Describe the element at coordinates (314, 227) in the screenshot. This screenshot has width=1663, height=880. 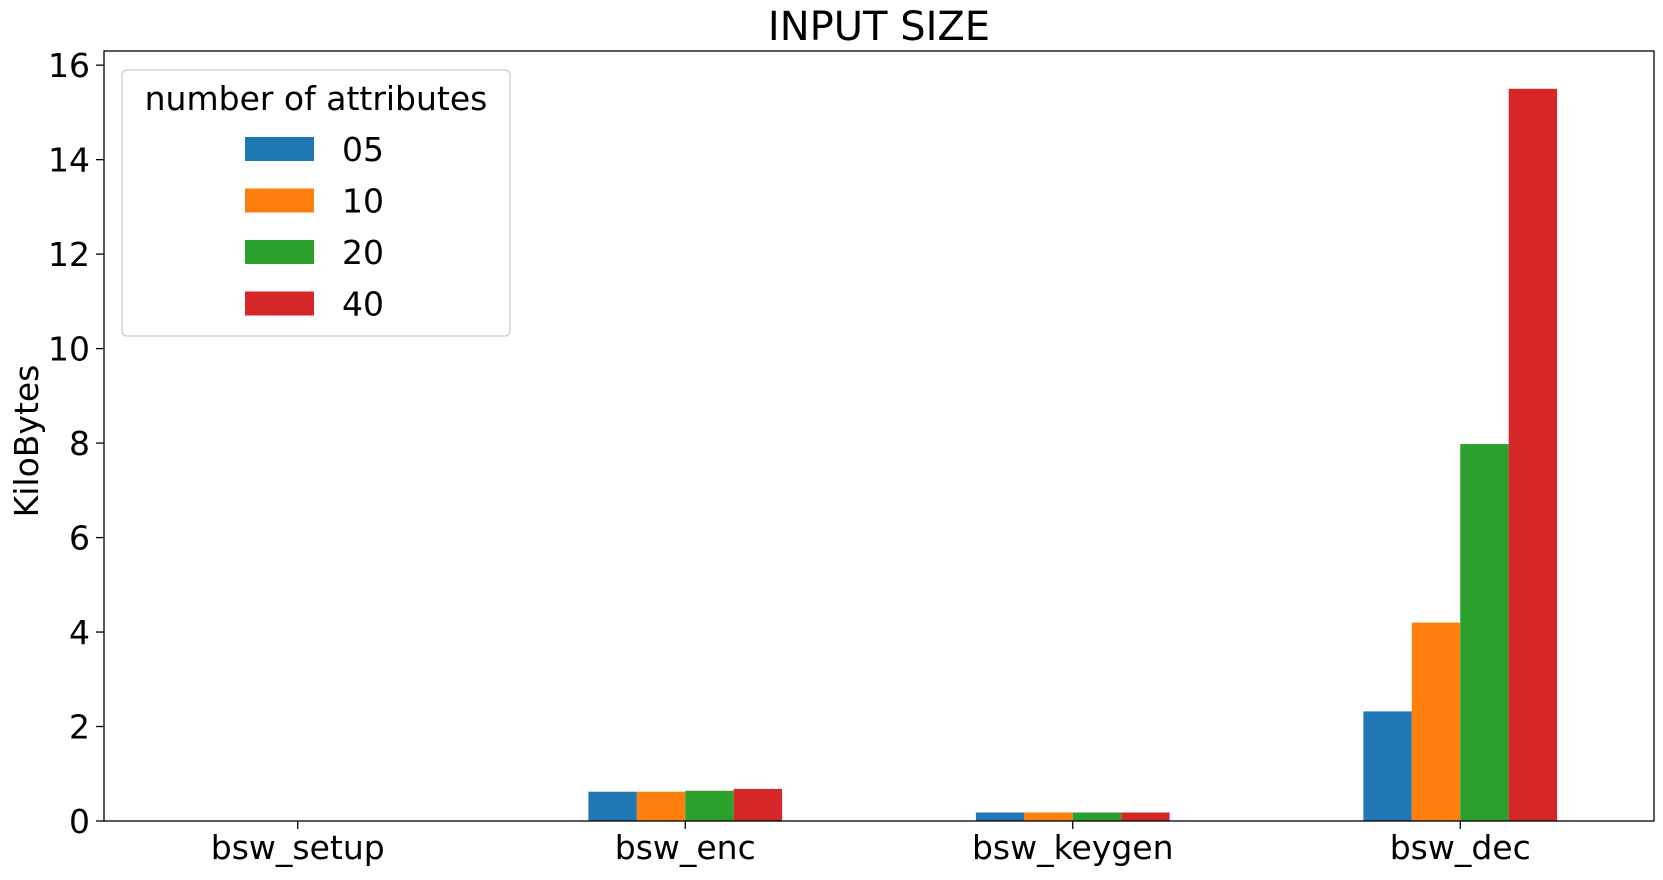
I see `legend-entries: 05 10 20 40` at that location.